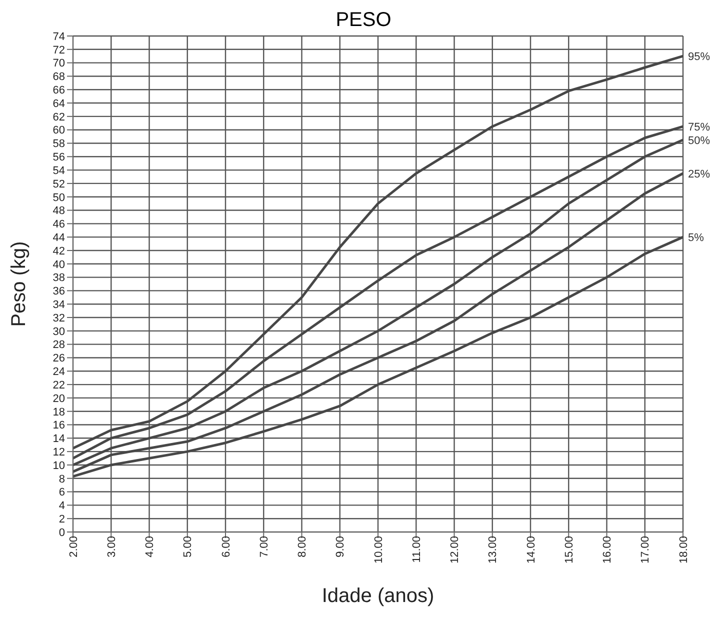 This screenshot has width=727, height=628. I want to click on x-tick-label: 10.00, so click(378, 550).